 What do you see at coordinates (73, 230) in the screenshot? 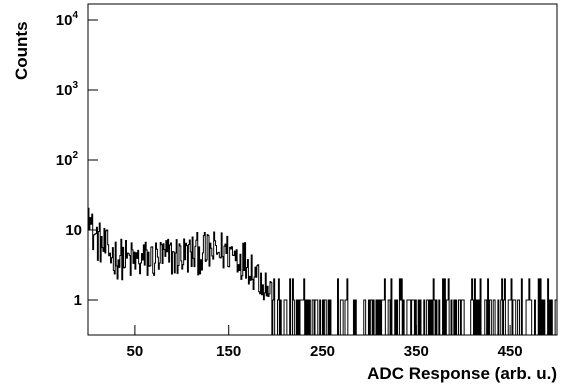
I see `y-tick-label-1: 10` at bounding box center [73, 230].